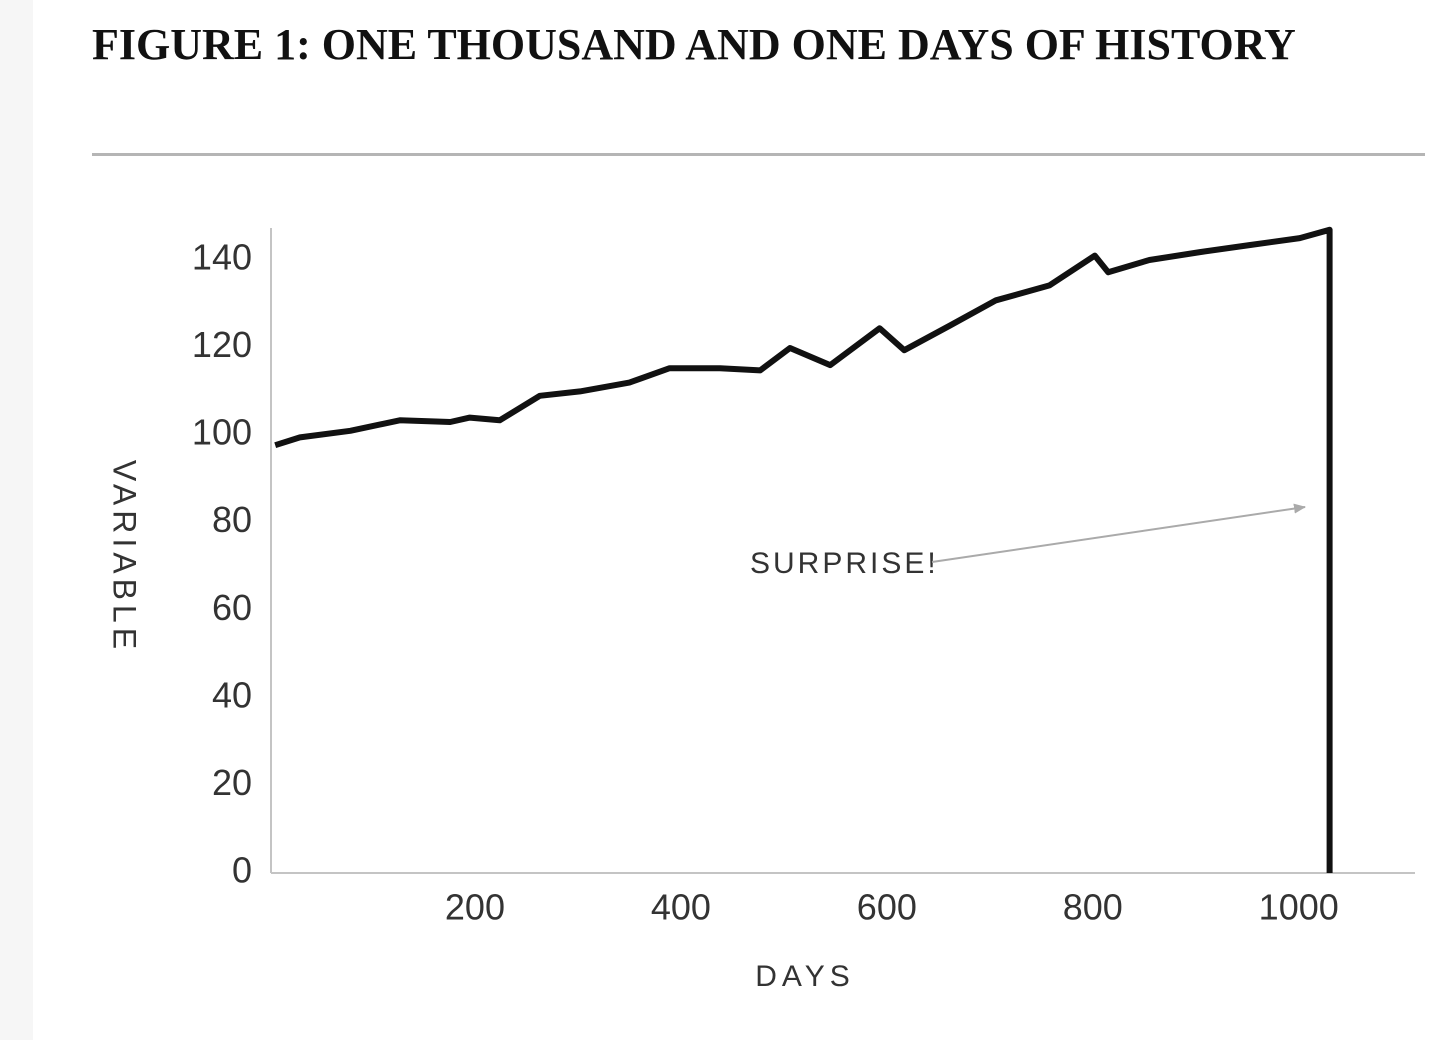 The width and height of the screenshot is (1433, 1040). I want to click on y-tick-label: 40, so click(232, 694).